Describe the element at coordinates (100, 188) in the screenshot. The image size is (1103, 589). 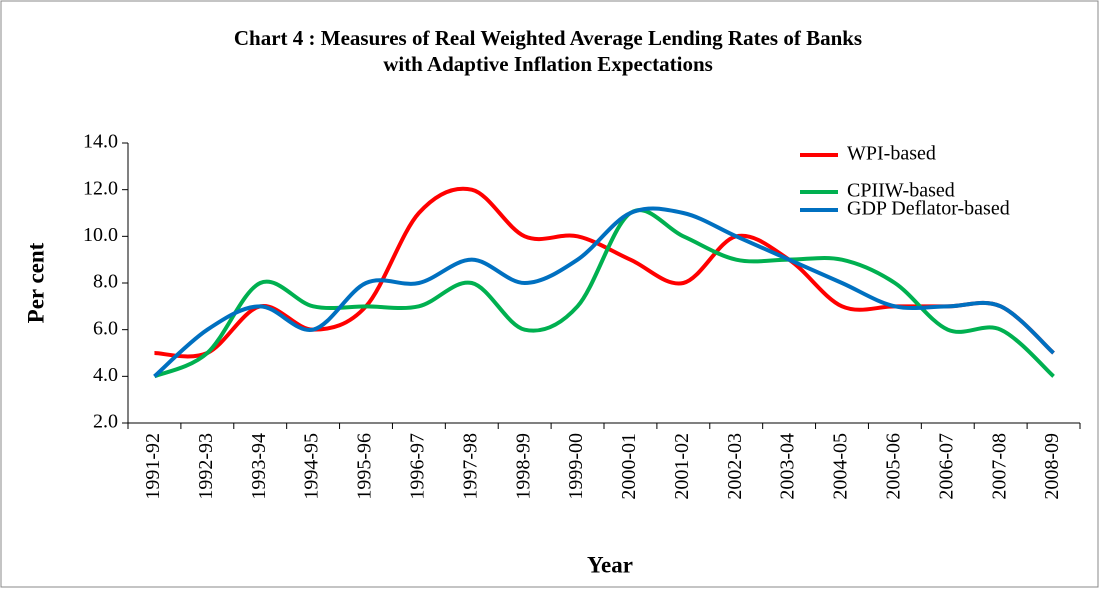
I see `y-tick-label: 12.0` at that location.